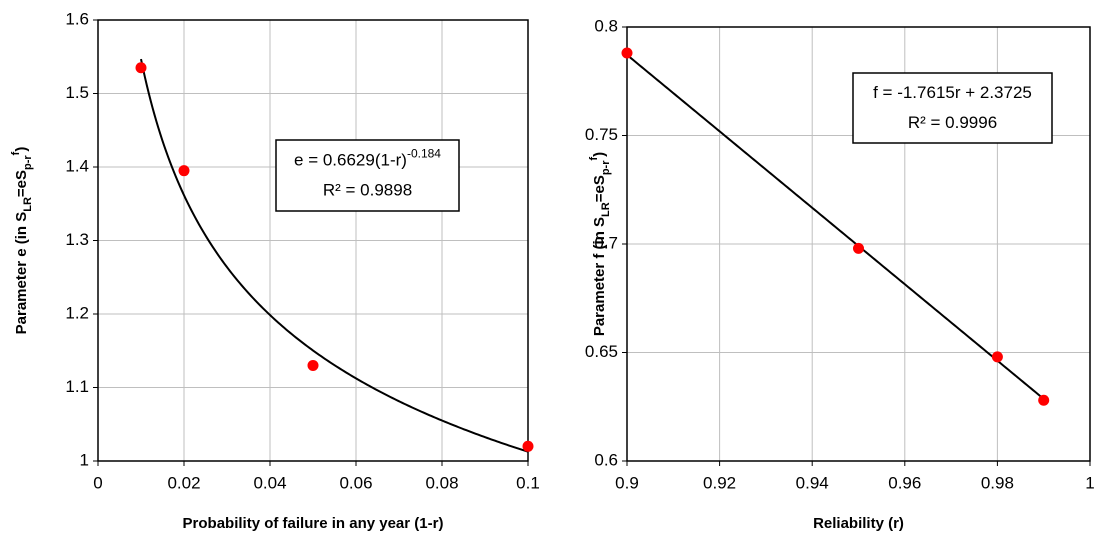 The image size is (1105, 543). I want to click on y-axis-label: Parameter f (in SLR=eSp-rf), so click(600, 244).